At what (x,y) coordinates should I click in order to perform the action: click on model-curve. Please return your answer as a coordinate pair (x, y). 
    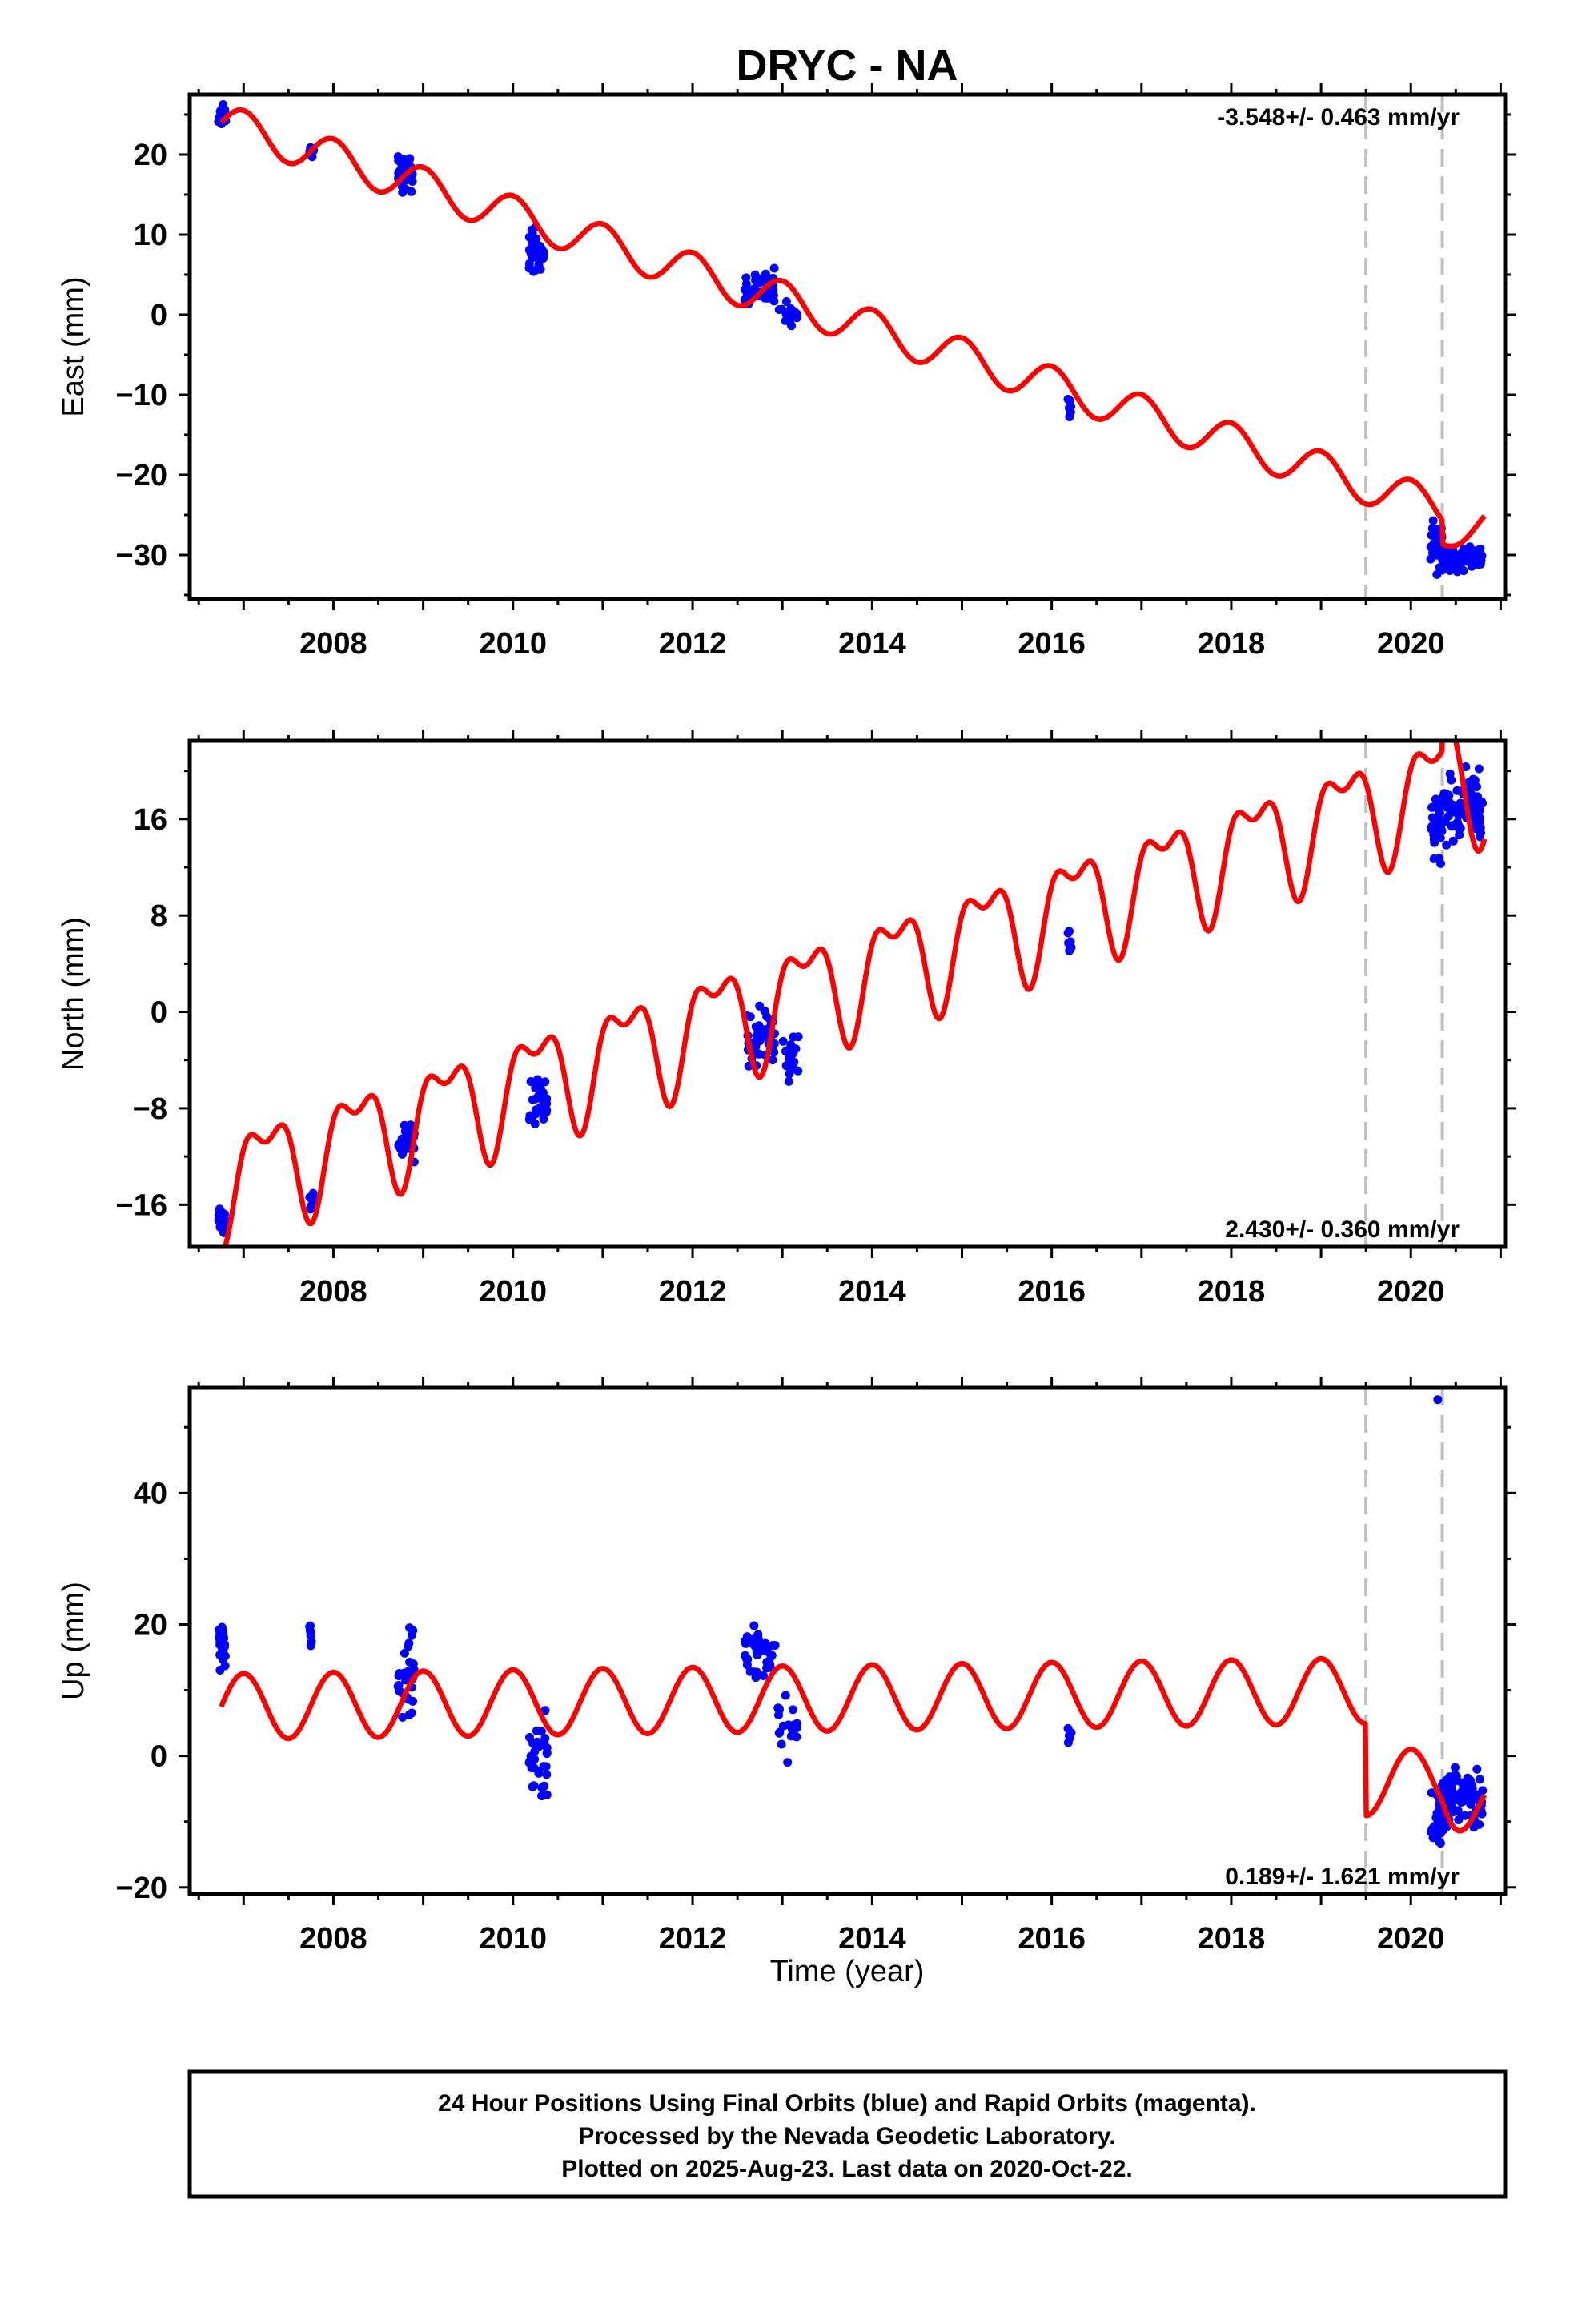
    Looking at the image, I should click on (853, 1744).